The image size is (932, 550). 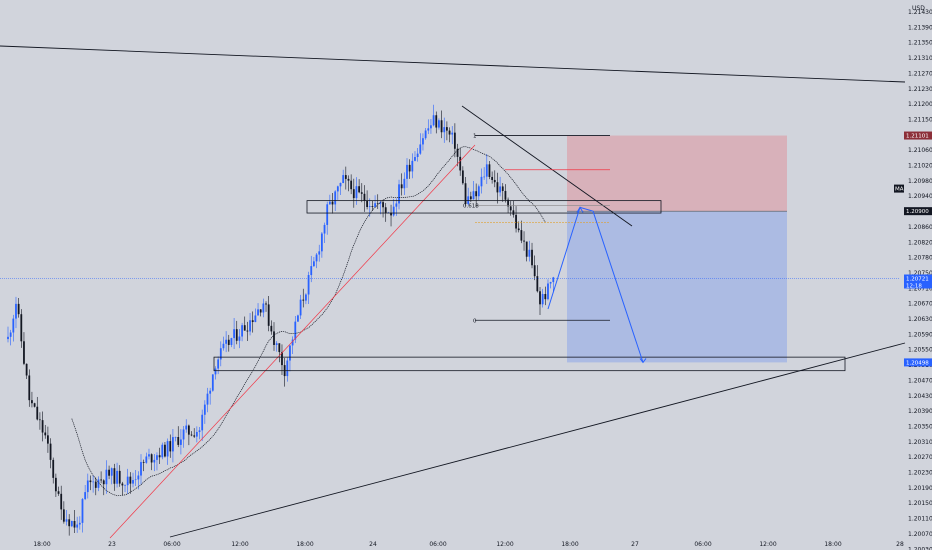 What do you see at coordinates (920, 548) in the screenshot?
I see `y-tick-label: 1.20030` at bounding box center [920, 548].